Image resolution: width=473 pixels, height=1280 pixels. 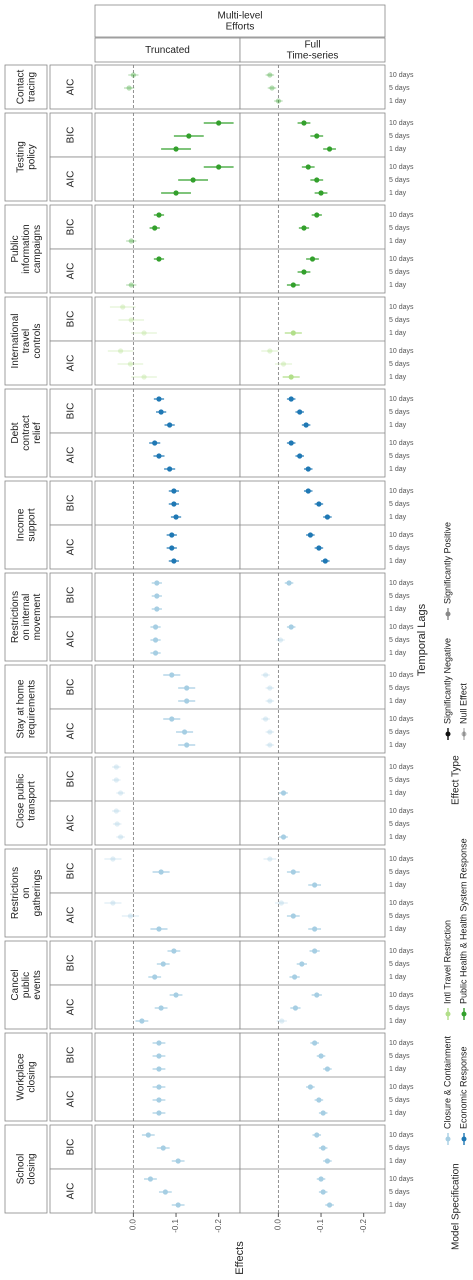 What do you see at coordinates (26, 525) in the screenshot?
I see `policy-label: Incomesupport` at bounding box center [26, 525].